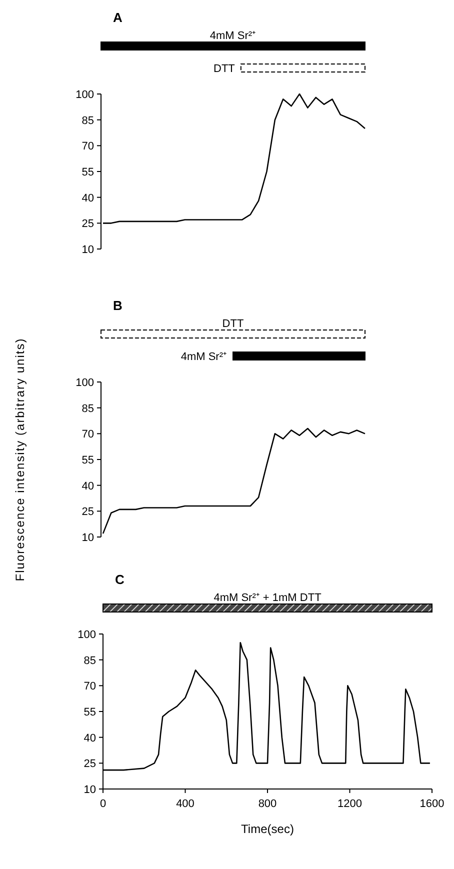 This screenshot has height=869, width=454. What do you see at coordinates (267, 829) in the screenshot?
I see `x-axis-title: Time(sec)` at bounding box center [267, 829].